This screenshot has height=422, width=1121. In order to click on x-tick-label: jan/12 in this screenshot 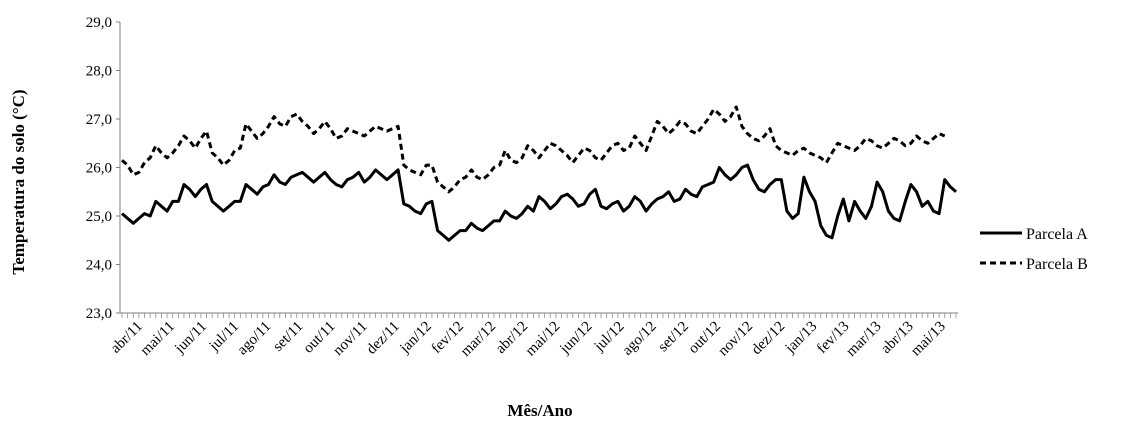, I will do `click(415, 338)`.